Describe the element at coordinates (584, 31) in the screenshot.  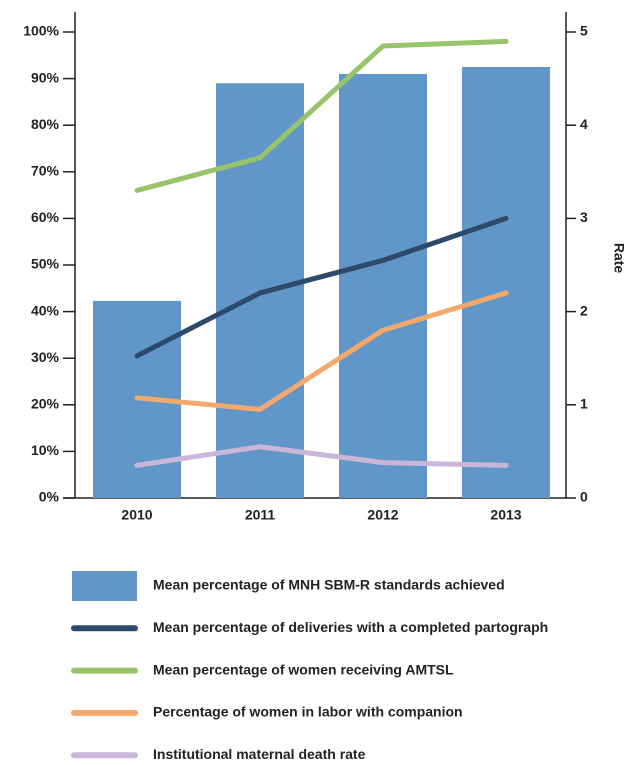
I see `y2-tick-label: 5` at that location.